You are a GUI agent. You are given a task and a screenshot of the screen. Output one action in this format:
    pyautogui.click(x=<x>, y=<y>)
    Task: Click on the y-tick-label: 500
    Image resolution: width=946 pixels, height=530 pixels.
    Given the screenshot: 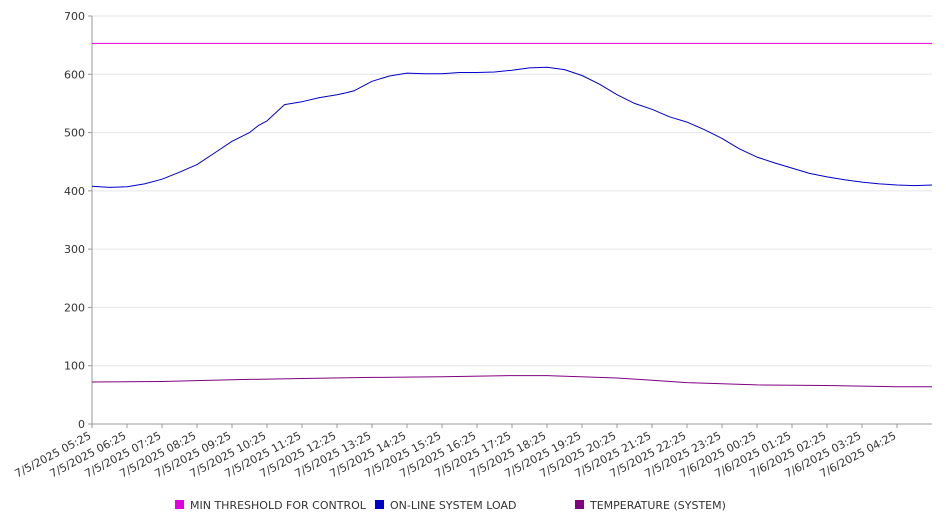 What is the action you would take?
    pyautogui.click(x=74, y=133)
    